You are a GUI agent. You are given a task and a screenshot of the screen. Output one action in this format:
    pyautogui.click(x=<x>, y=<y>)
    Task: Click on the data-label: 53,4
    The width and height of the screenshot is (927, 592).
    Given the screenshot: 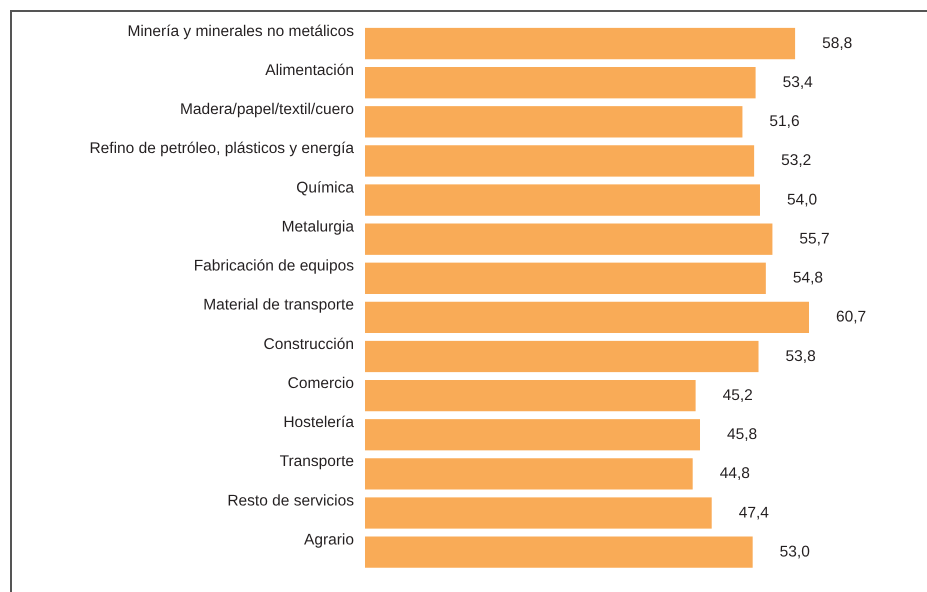 What is the action you would take?
    pyautogui.click(x=798, y=82)
    